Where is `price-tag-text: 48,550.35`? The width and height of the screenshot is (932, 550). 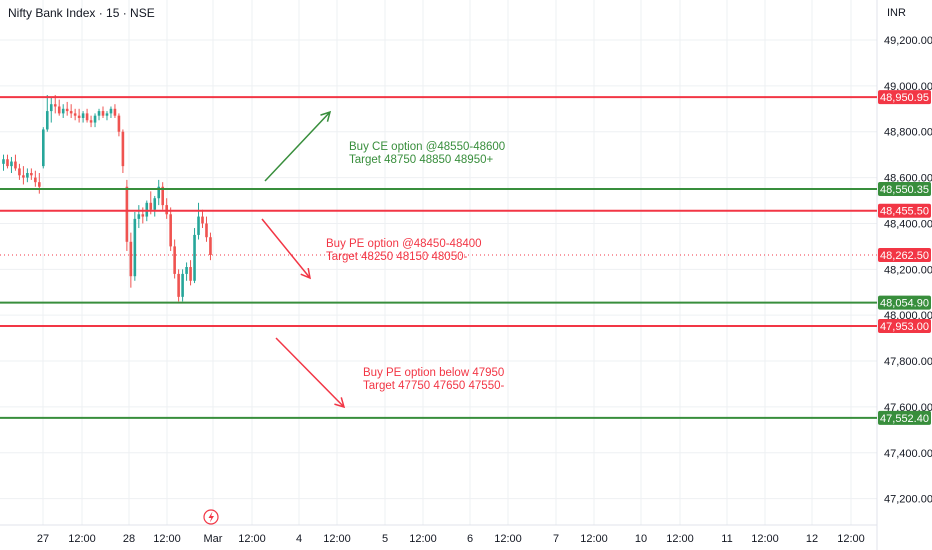 price-tag-text: 48,550.35 is located at coordinates (904, 190).